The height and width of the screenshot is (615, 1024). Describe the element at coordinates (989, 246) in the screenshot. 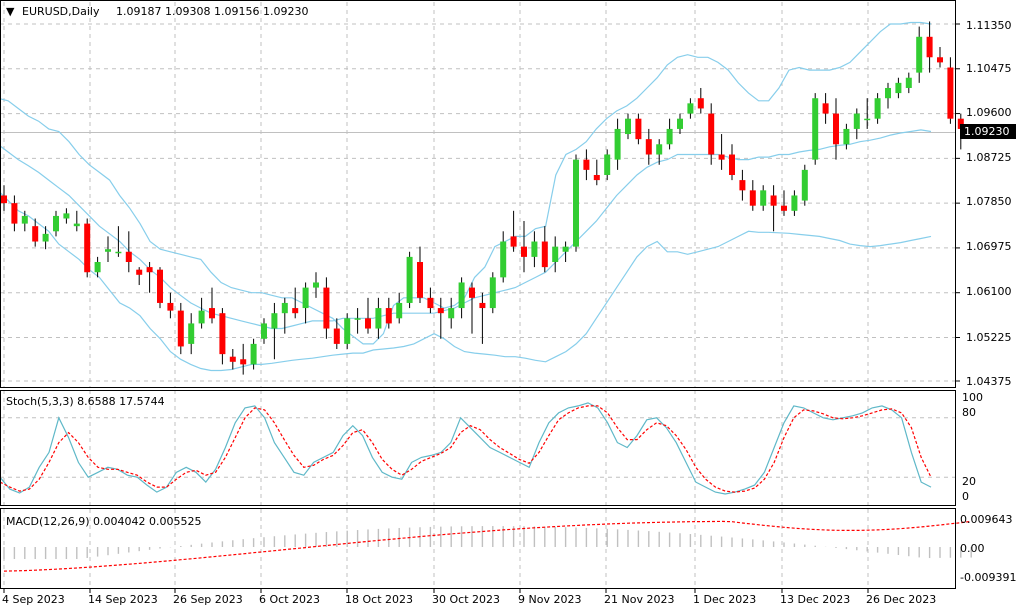

I see `price-tick: 1.06975` at that location.